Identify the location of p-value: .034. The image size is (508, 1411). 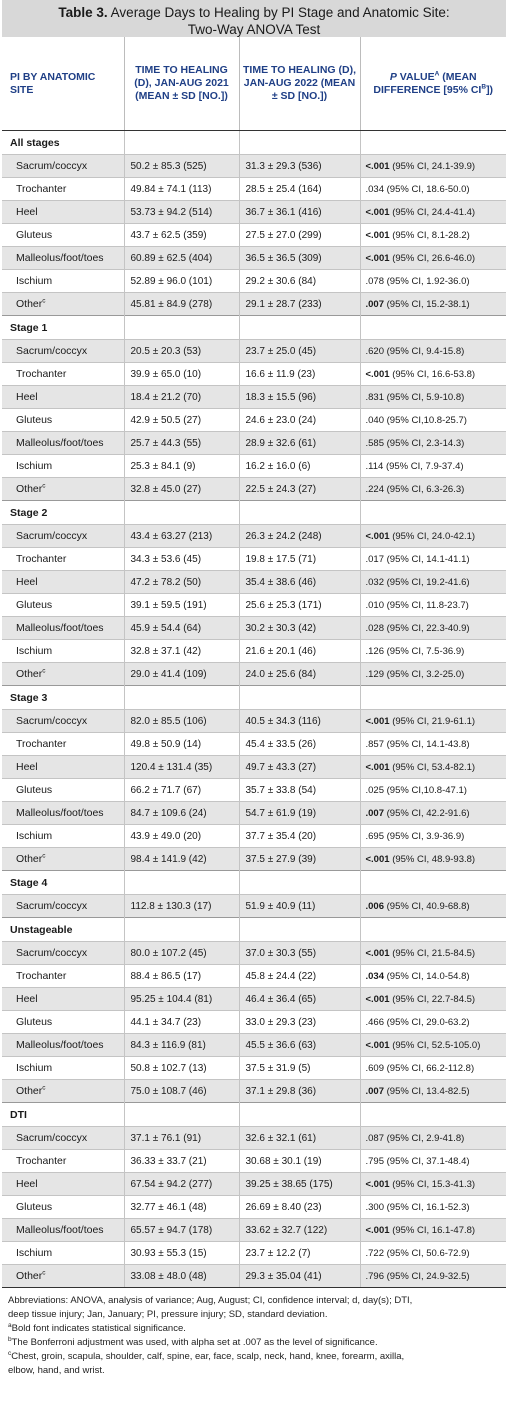
(375, 189).